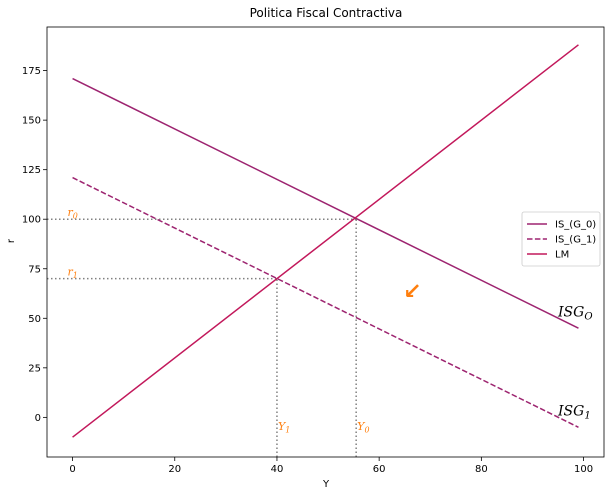 The width and height of the screenshot is (612, 496). Describe the element at coordinates (481, 469) in the screenshot. I see `x-tick-label-80: 80` at that location.